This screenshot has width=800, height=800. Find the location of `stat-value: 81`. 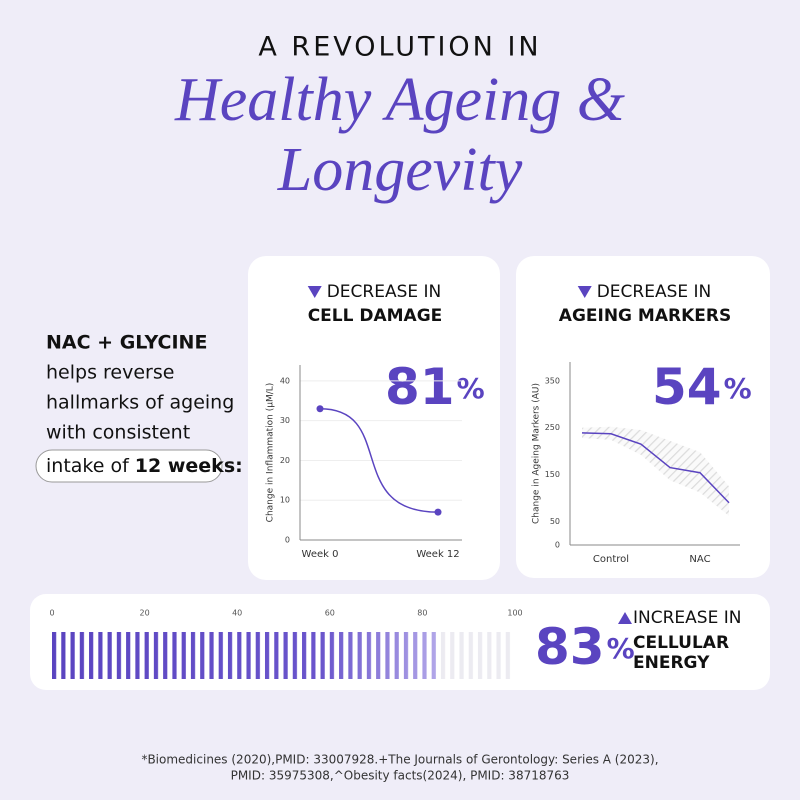

stat-value: 81 is located at coordinates (420, 387).